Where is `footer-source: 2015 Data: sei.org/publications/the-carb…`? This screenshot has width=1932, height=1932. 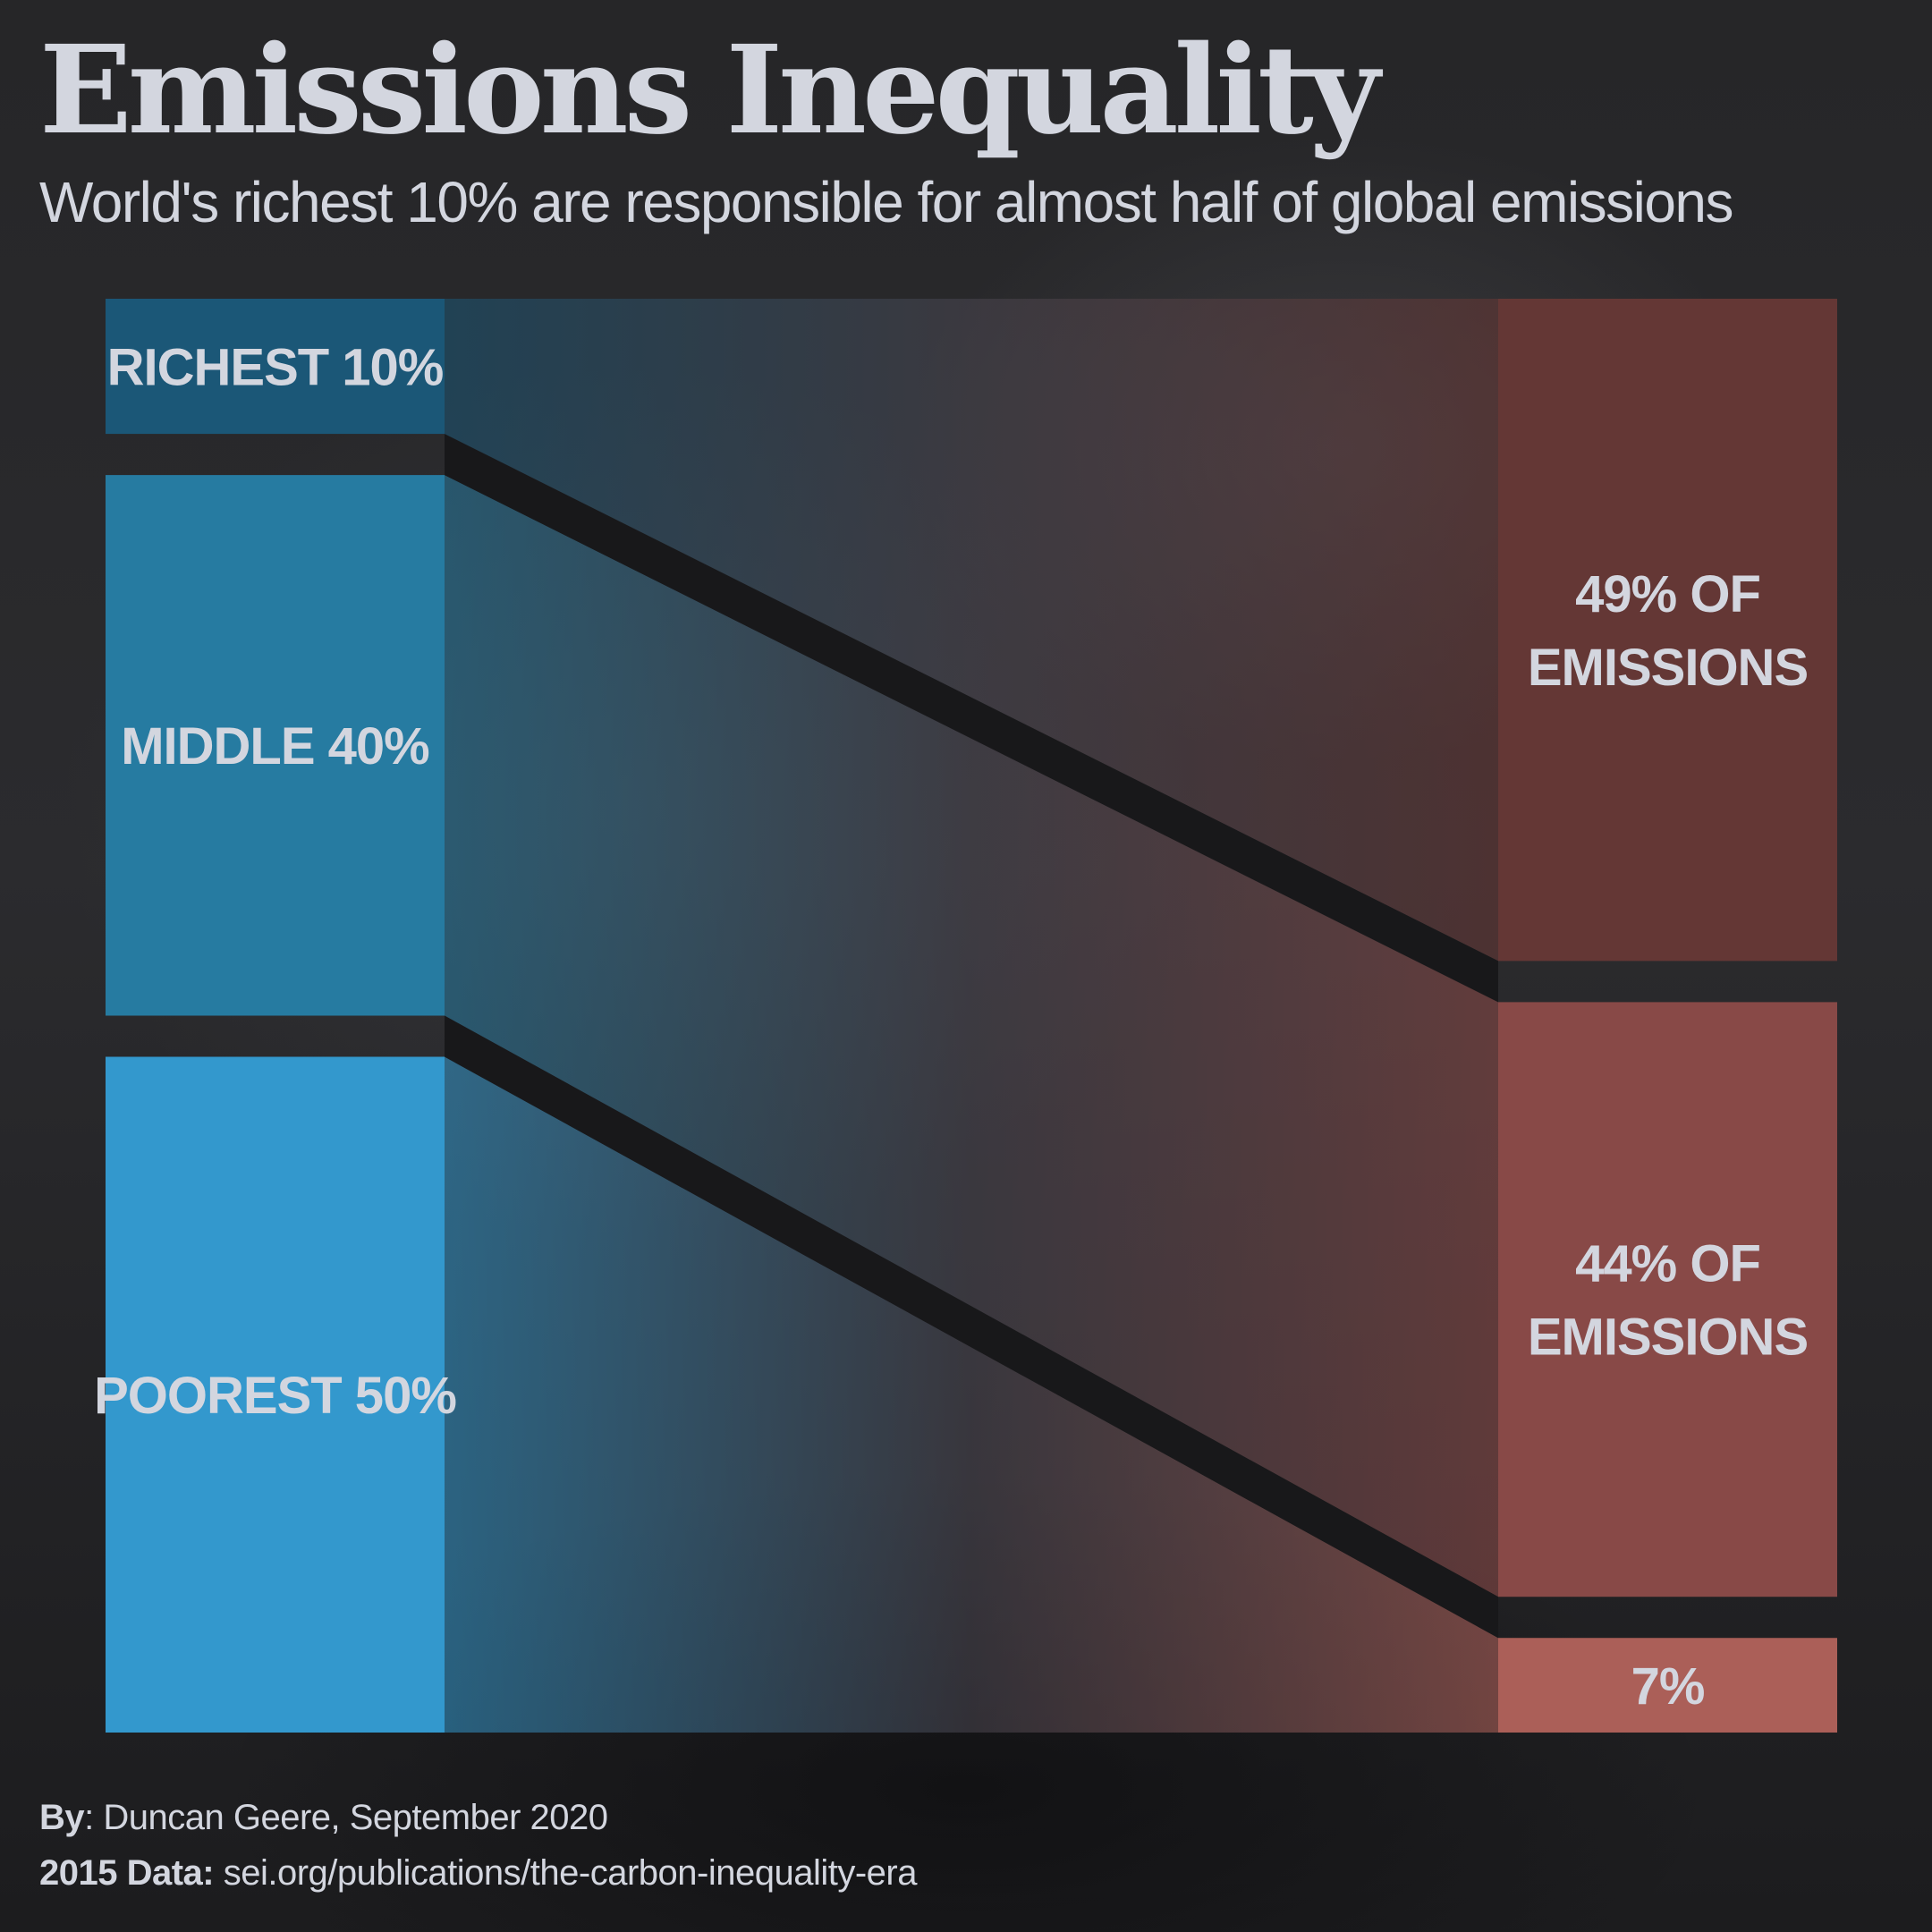
footer-source: 2015 Data: sei.org/publications/the-carb… is located at coordinates (478, 1873).